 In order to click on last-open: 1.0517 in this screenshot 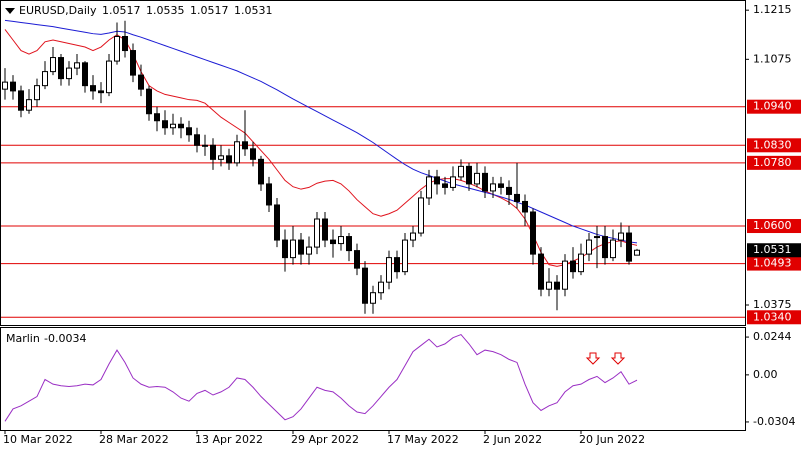, I will do `click(121, 10)`.